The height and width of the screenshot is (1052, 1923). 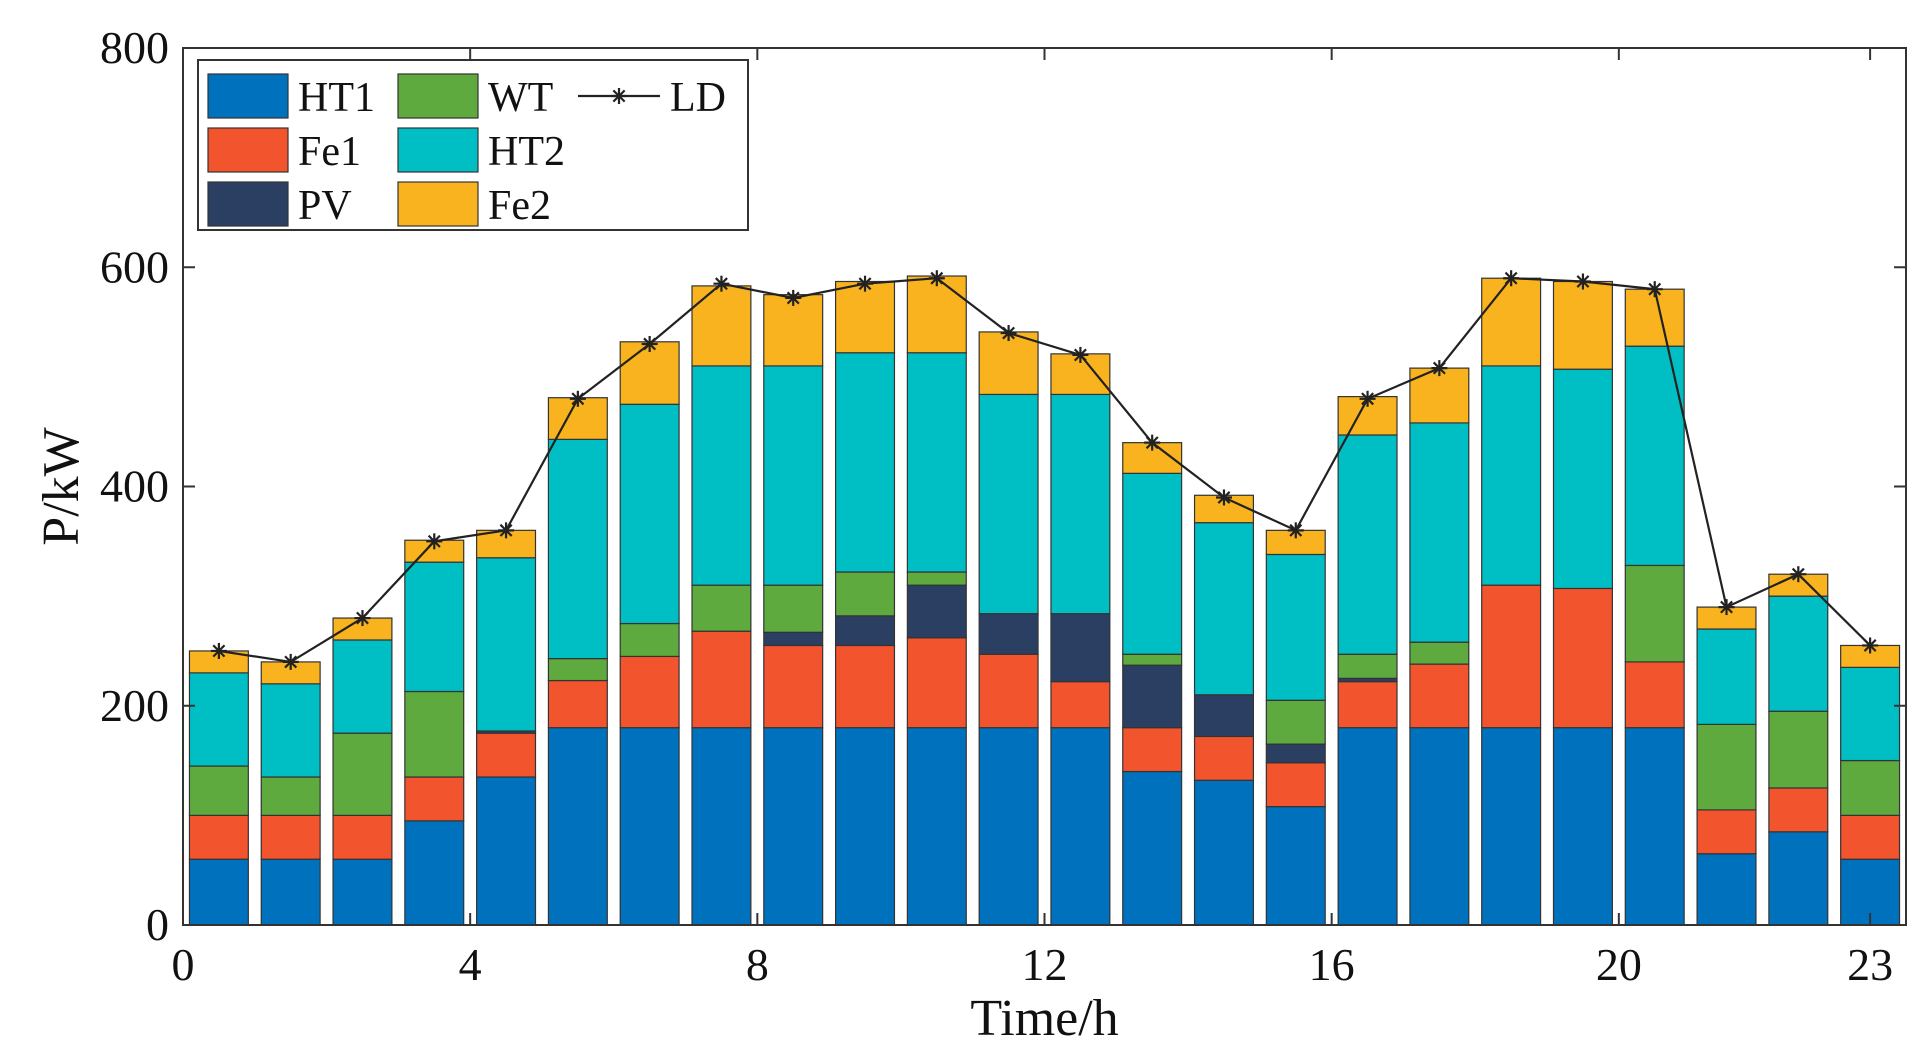 I want to click on y-tick-label: 600, so click(x=134, y=266).